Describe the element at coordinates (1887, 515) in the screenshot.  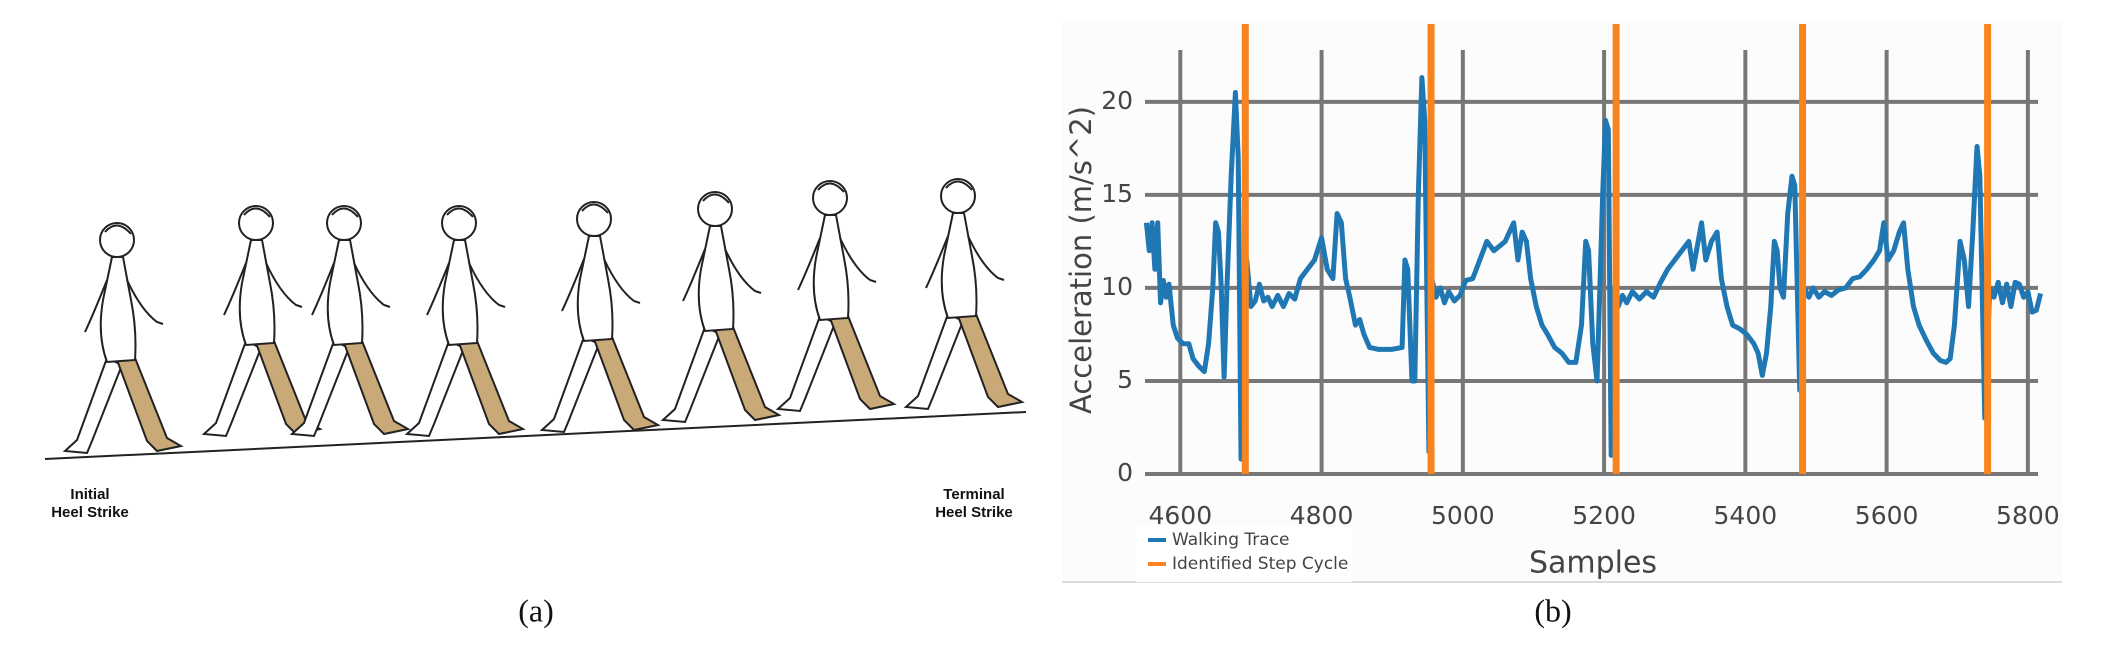
I see `x-tick-label: 5600` at that location.